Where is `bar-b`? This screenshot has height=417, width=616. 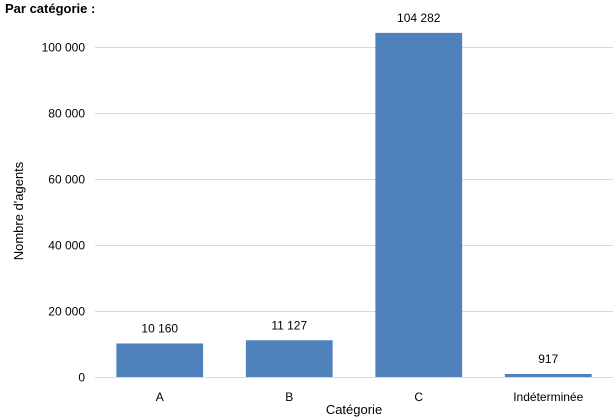 bar-b is located at coordinates (289, 358).